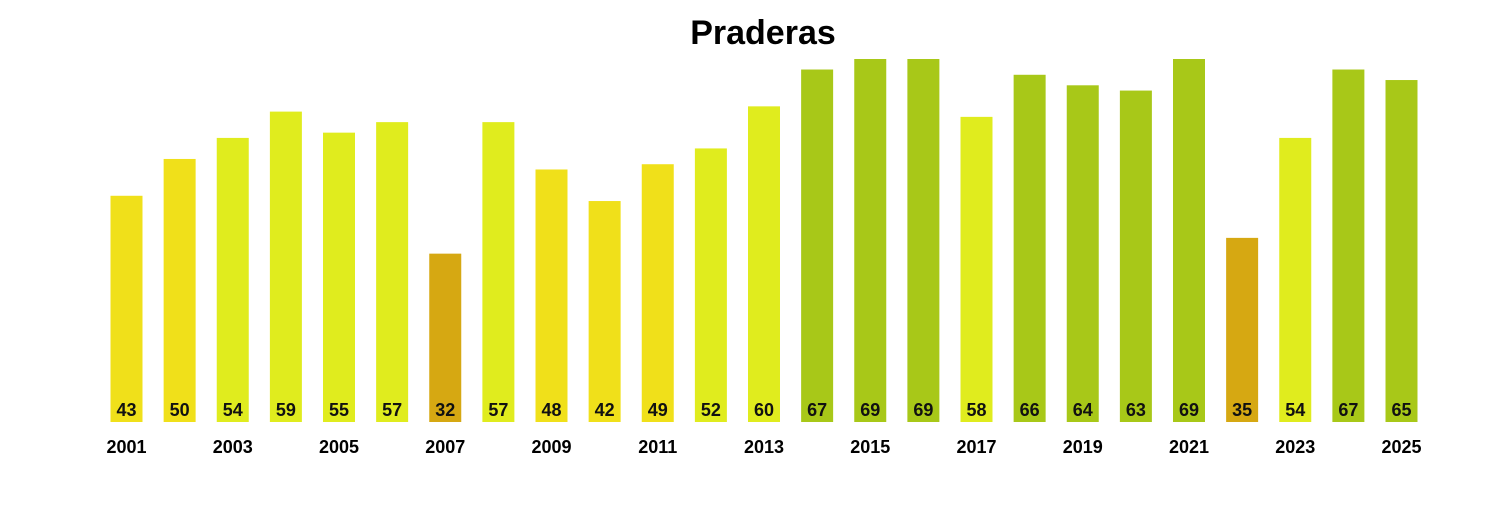 The image size is (1500, 505). Describe the element at coordinates (764, 264) in the screenshot. I see `bar-2013` at that location.